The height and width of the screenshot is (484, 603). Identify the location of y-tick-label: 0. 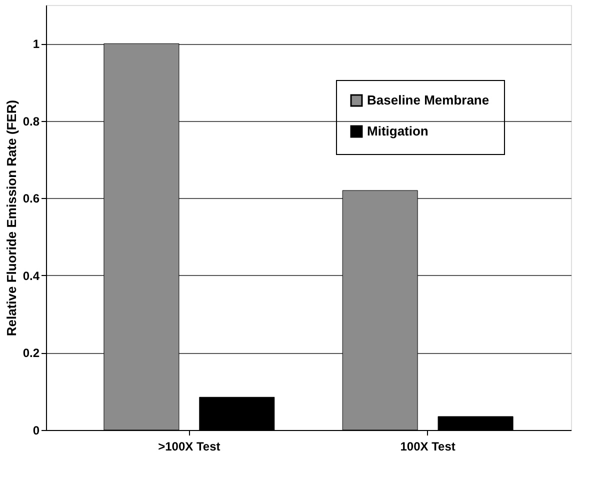
(36, 431).